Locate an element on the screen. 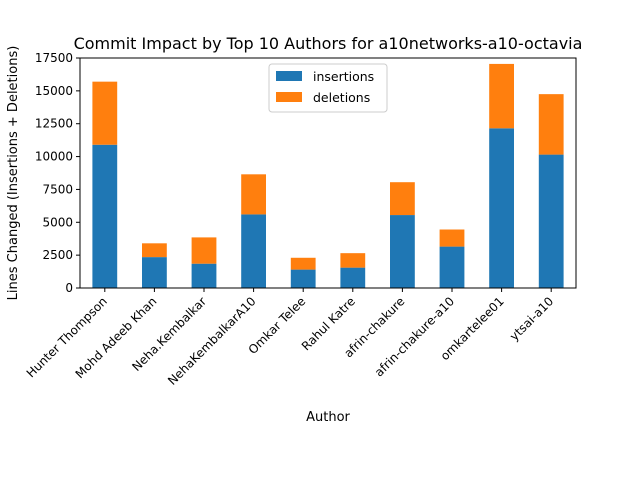  y-tick-label: 17500 is located at coordinates (54, 58).